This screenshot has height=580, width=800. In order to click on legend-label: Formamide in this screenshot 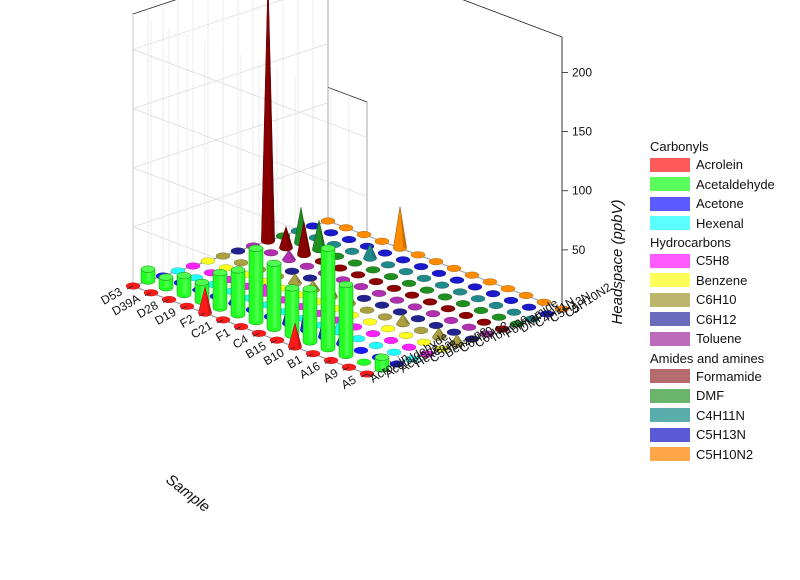, I will do `click(729, 376)`.